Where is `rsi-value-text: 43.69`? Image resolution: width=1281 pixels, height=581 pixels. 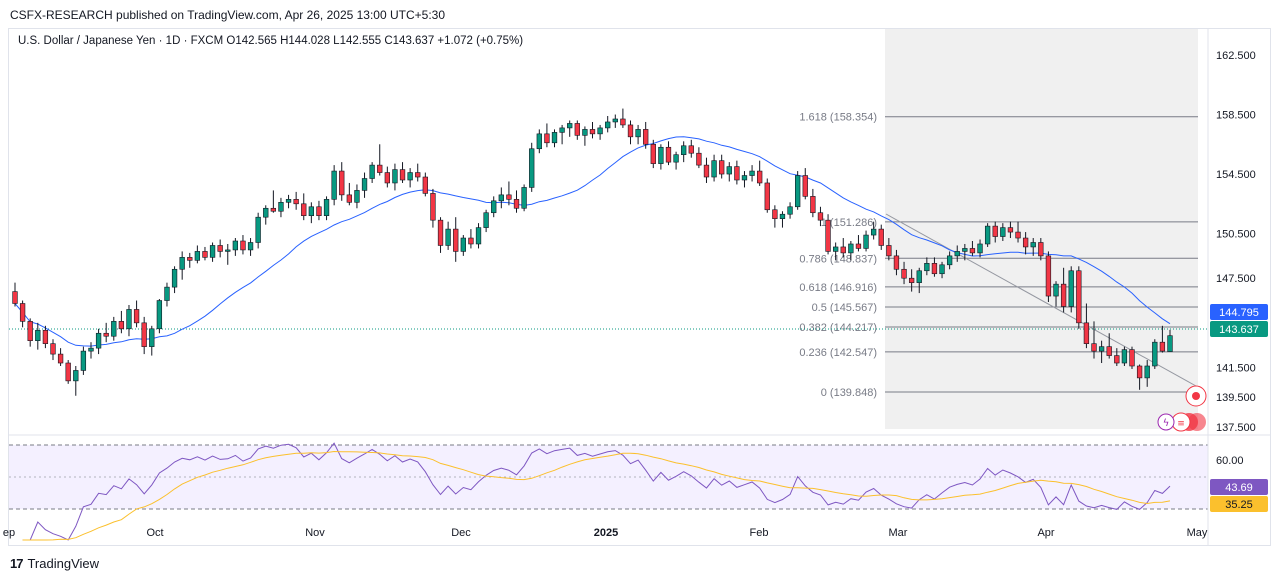
rsi-value-text: 43.69 is located at coordinates (1239, 488).